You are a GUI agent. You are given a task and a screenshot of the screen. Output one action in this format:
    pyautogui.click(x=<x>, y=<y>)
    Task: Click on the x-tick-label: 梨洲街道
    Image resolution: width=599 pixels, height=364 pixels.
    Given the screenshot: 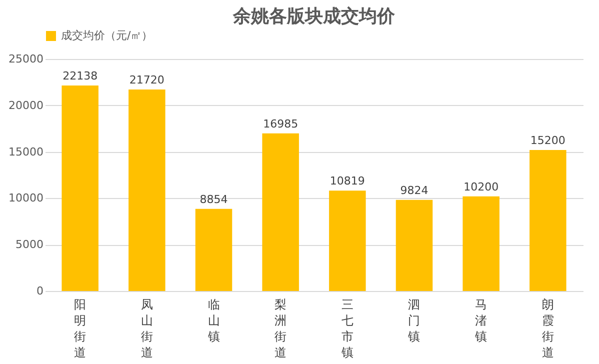 What is the action you would take?
    pyautogui.click(x=280, y=329)
    